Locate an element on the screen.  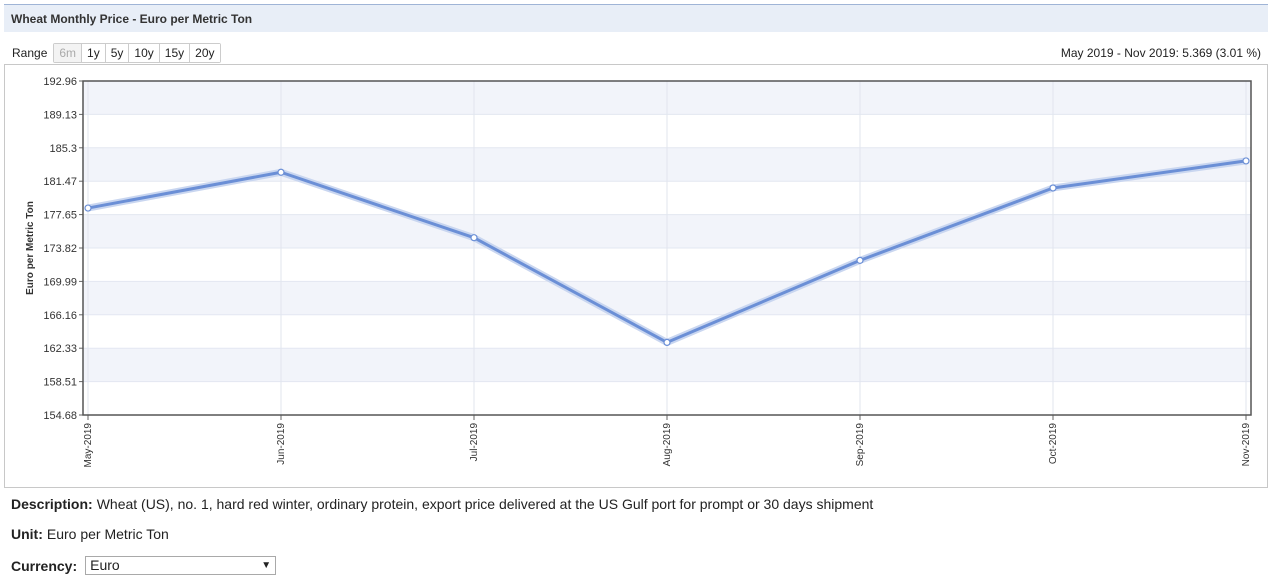
range-button-5y: 5y is located at coordinates (117, 53).